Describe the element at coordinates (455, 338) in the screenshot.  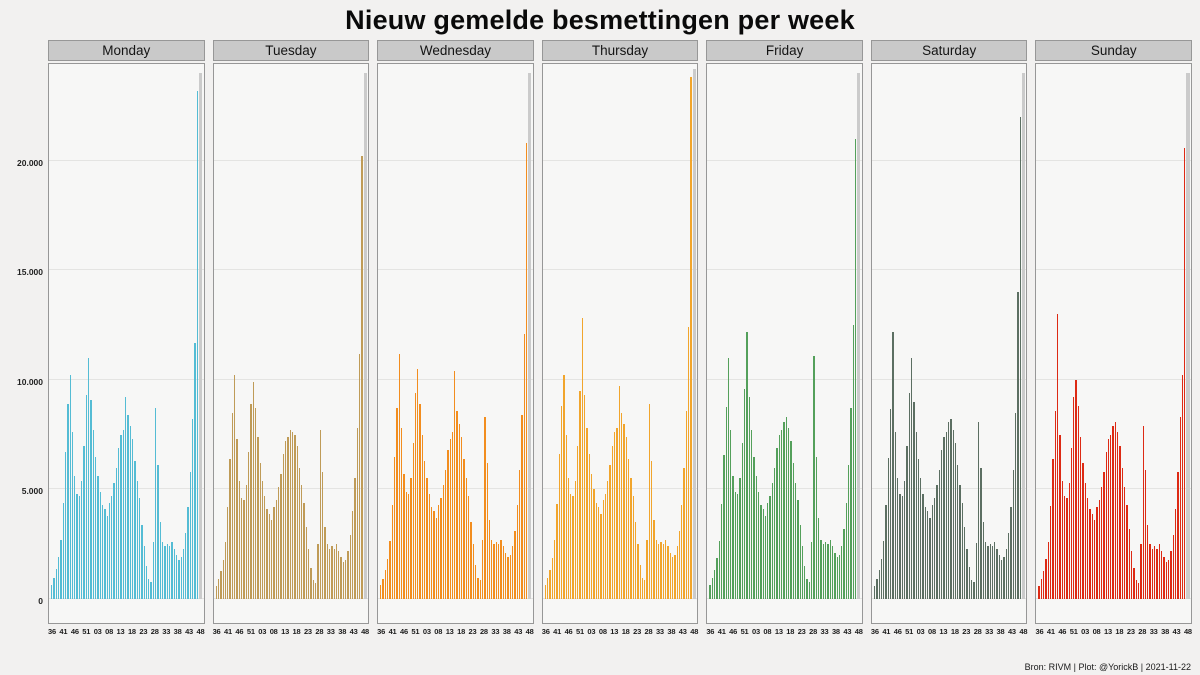
I see `facet-wednesday: Wednesday 36 41 46 51 03 08 13 18 23 28 33 38 43 48` at that location.